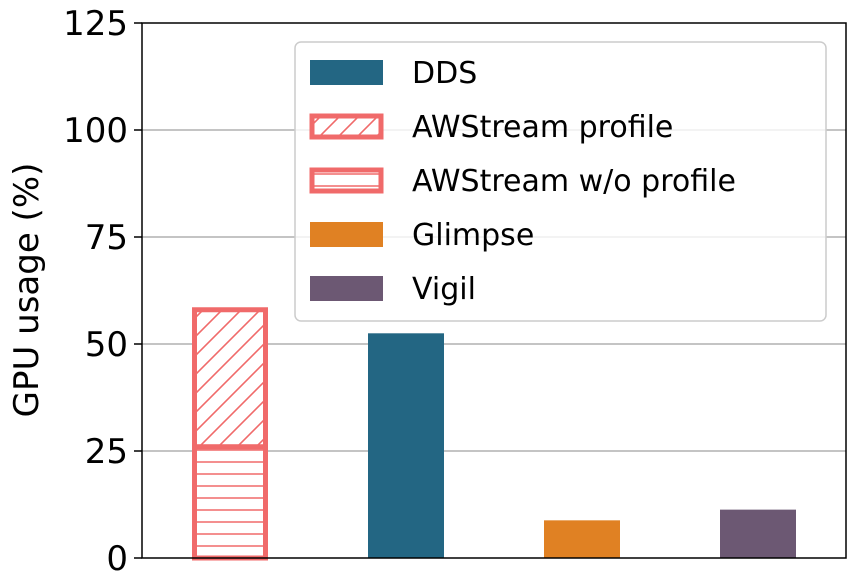 The image size is (852, 587). I want to click on legend-swatch-dds, so click(346, 72).